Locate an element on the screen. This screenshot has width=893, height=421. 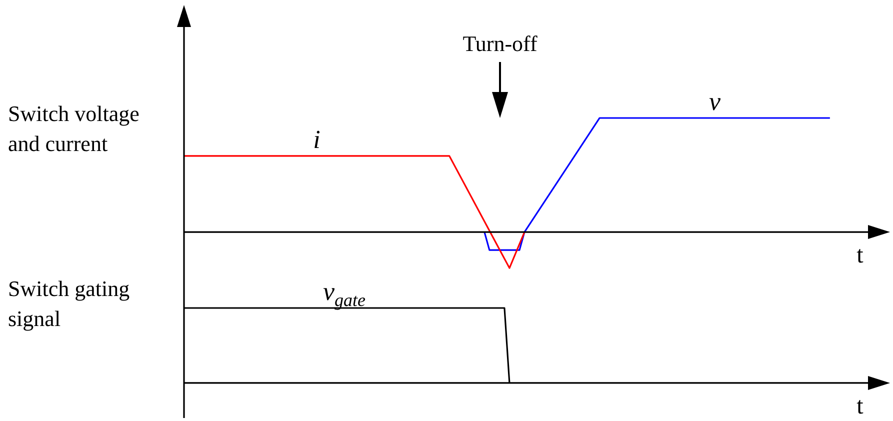
text: Turn-off is located at coordinates (500, 43).